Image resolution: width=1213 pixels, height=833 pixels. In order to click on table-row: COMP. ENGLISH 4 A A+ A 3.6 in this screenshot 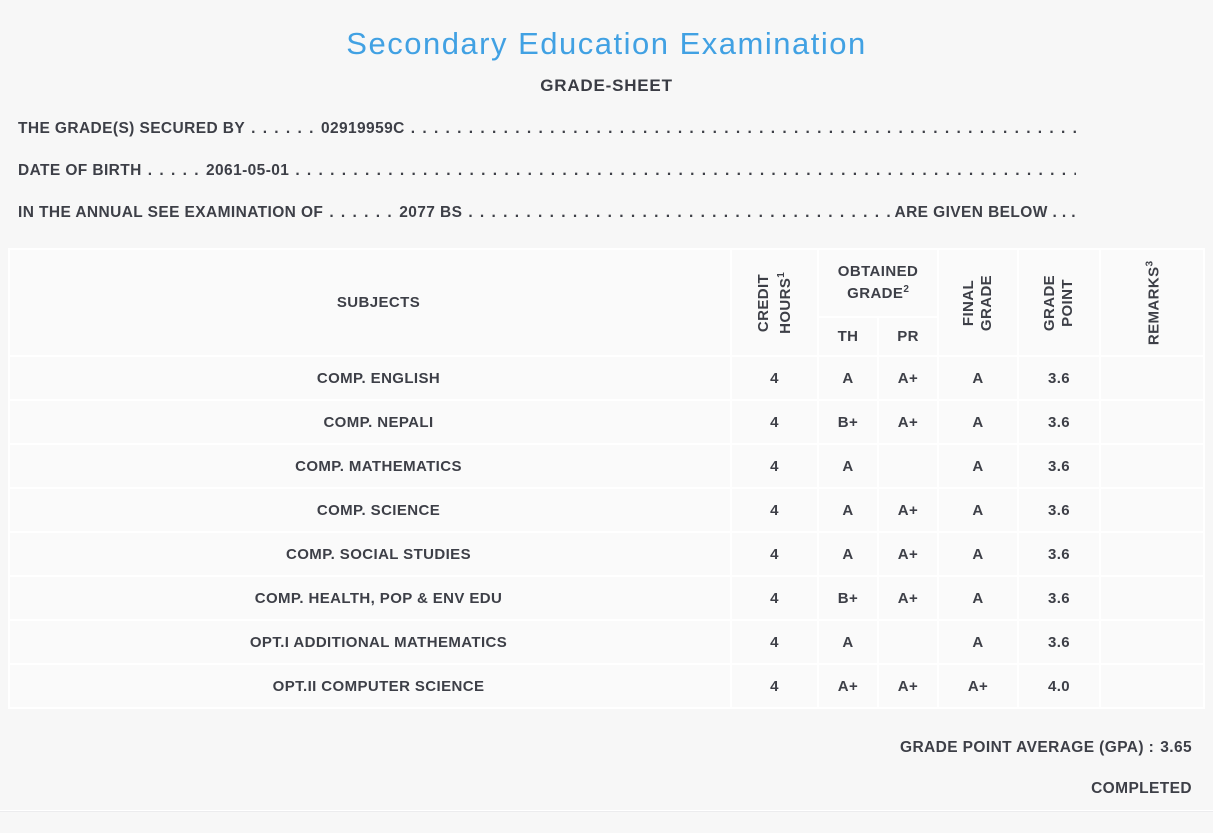, I will do `click(607, 378)`.